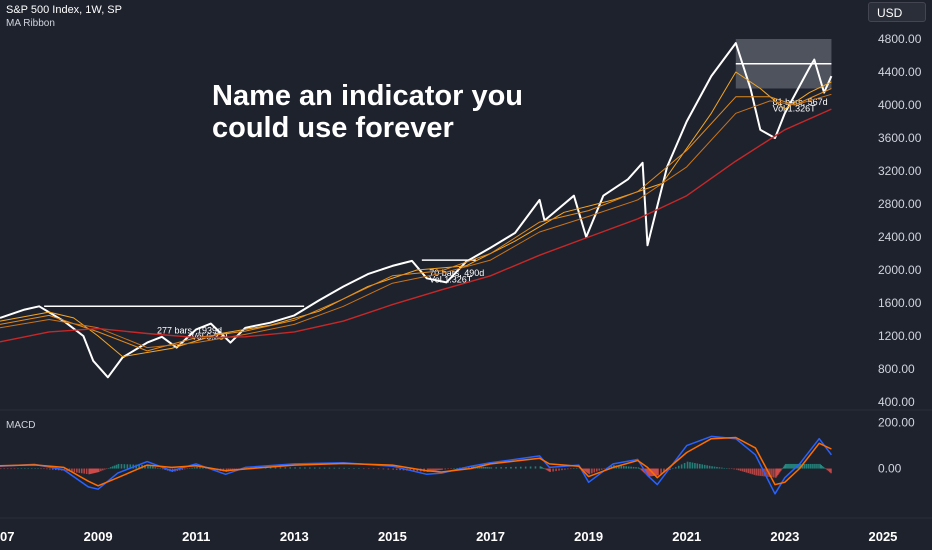 Image resolution: width=932 pixels, height=550 pixels. I want to click on x-tick-label: 2011, so click(196, 536).